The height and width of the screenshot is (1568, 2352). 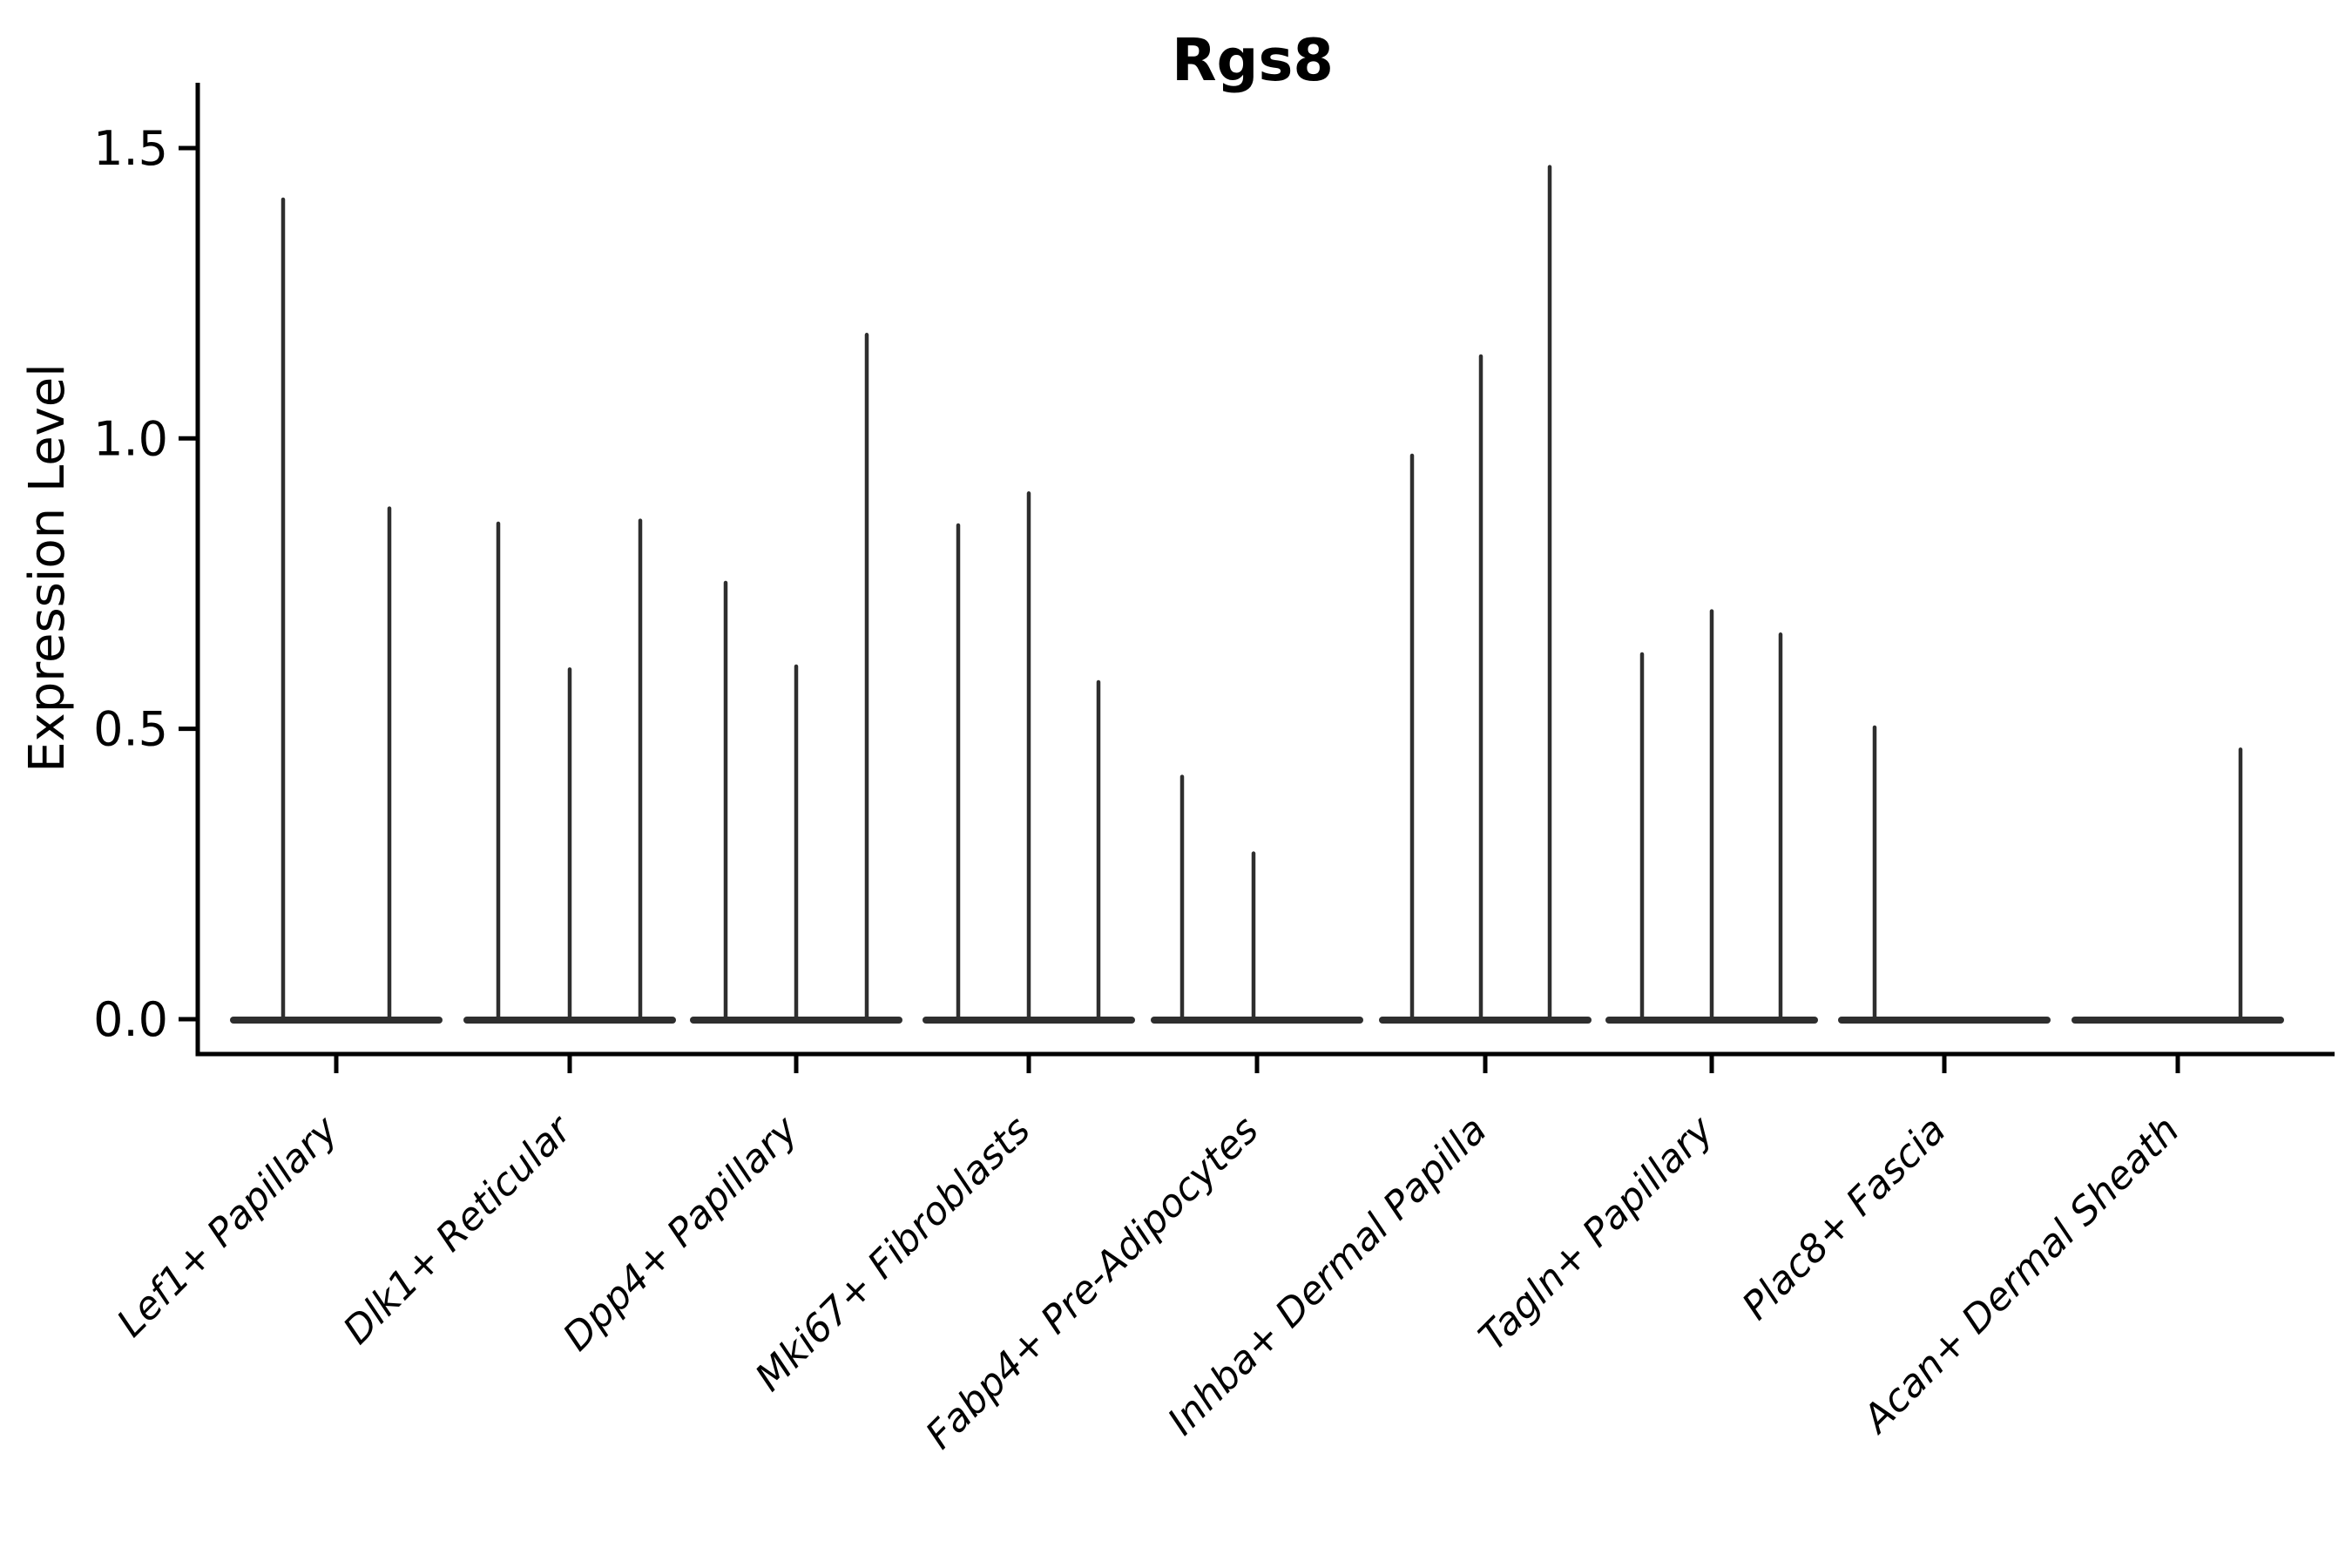 What do you see at coordinates (130, 729) in the screenshot?
I see `y-tick-label: 0.5` at bounding box center [130, 729].